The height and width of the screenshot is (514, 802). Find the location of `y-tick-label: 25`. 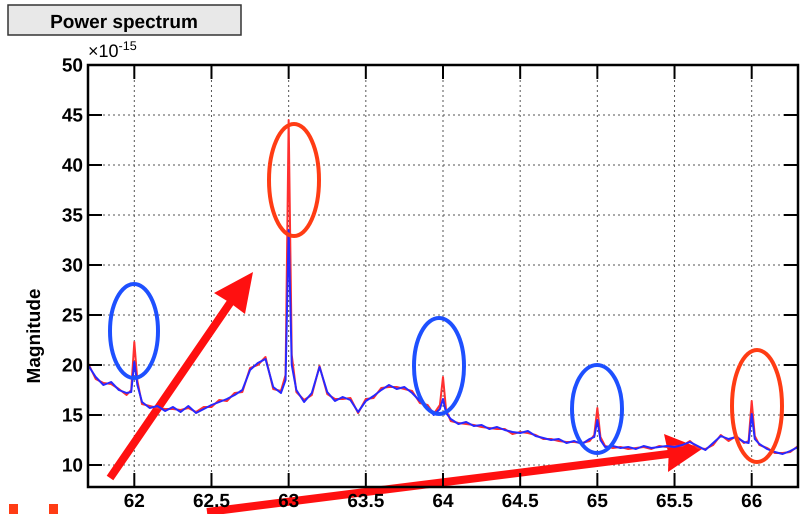

y-tick-label: 25 is located at coordinates (73, 316).